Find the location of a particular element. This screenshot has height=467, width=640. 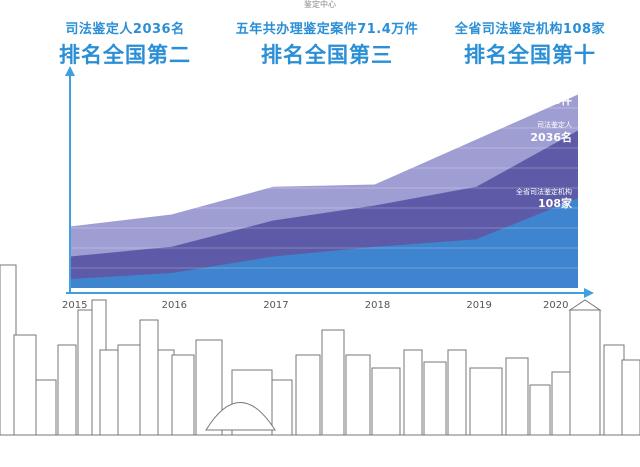

stat-appraisers: 司法鉴定人2036名 排名全国第二 is located at coordinates (125, 43).